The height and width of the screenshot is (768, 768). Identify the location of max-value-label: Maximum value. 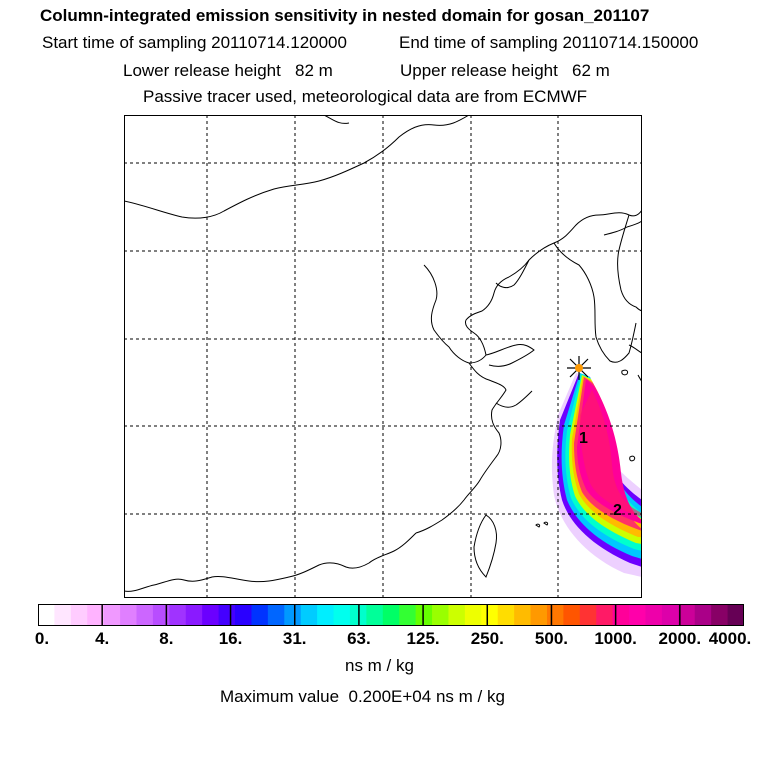
(280, 696).